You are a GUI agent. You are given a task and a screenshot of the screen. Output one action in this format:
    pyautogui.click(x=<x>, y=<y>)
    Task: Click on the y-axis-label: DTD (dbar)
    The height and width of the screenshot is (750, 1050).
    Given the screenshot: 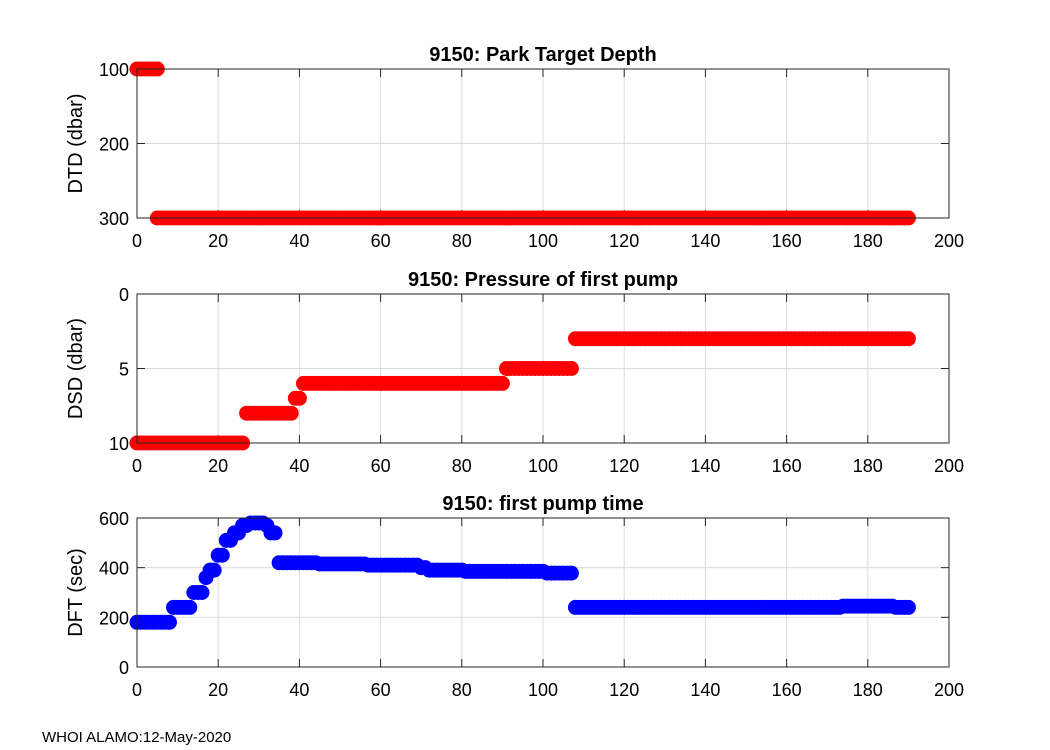 What is the action you would take?
    pyautogui.click(x=76, y=143)
    